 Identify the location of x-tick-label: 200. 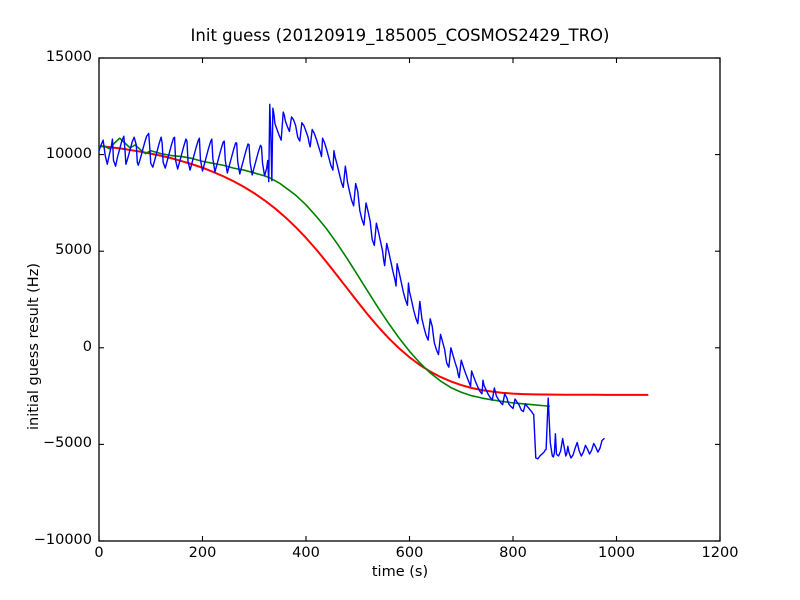
(202, 553).